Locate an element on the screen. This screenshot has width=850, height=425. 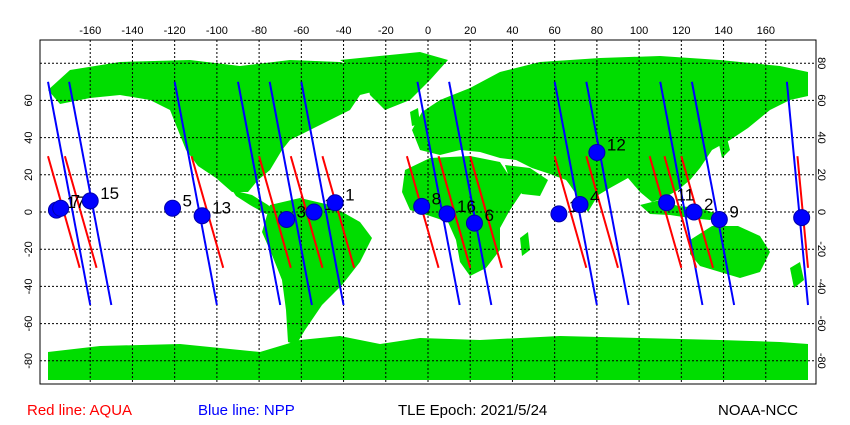
pass-label: 1 is located at coordinates (349, 195).